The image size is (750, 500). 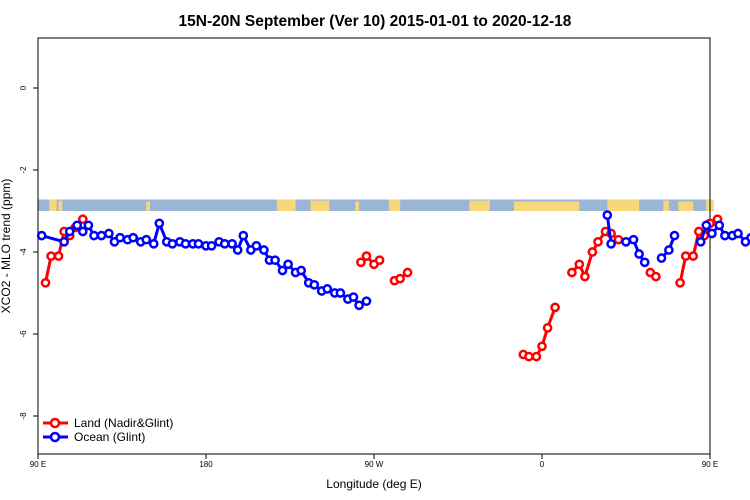 What do you see at coordinates (55, 423) in the screenshot?
I see `legend-land-marker` at bounding box center [55, 423].